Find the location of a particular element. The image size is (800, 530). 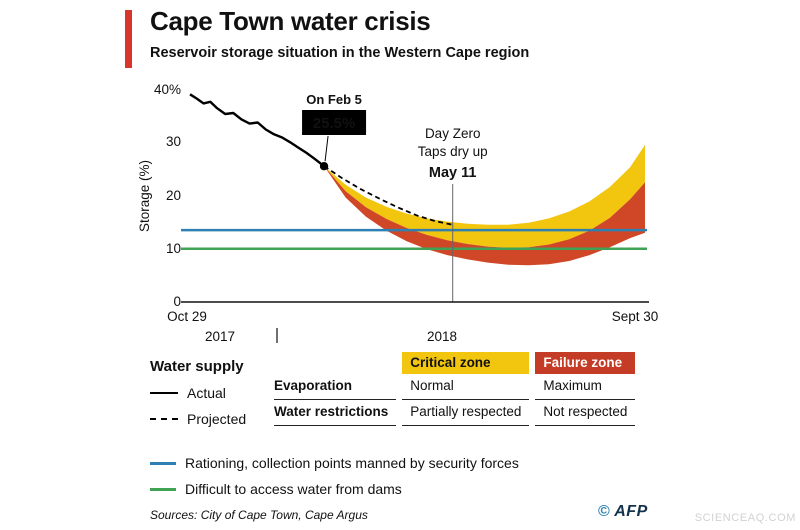

actual-key-label: Actual is located at coordinates (206, 393).